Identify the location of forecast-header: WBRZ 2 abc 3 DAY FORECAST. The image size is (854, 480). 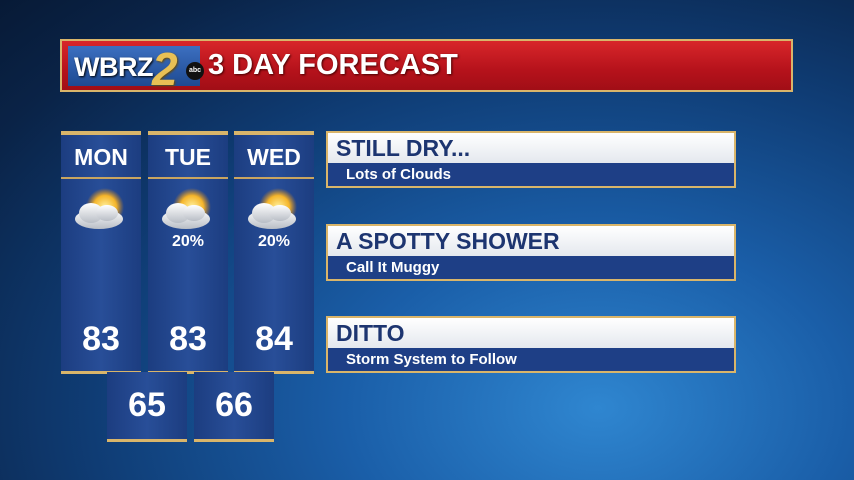
(426, 67).